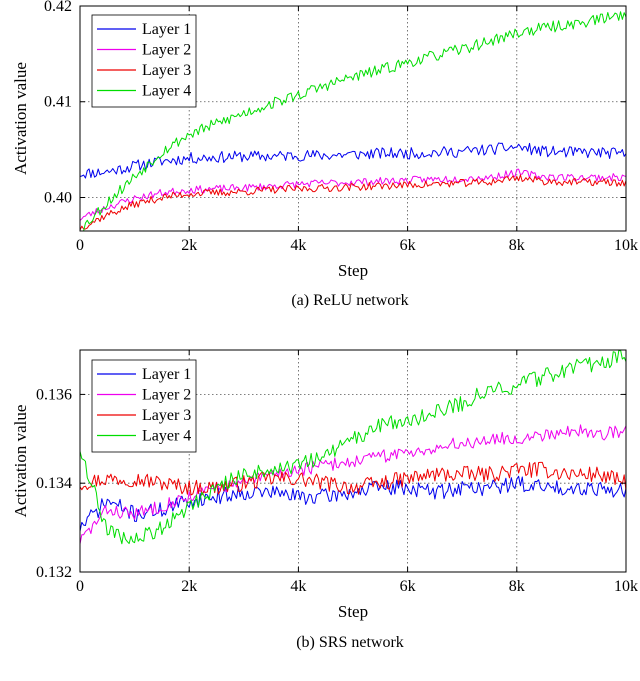 The width and height of the screenshot is (640, 681). What do you see at coordinates (58, 102) in the screenshot?
I see `y-tick-label: 0.41` at bounding box center [58, 102].